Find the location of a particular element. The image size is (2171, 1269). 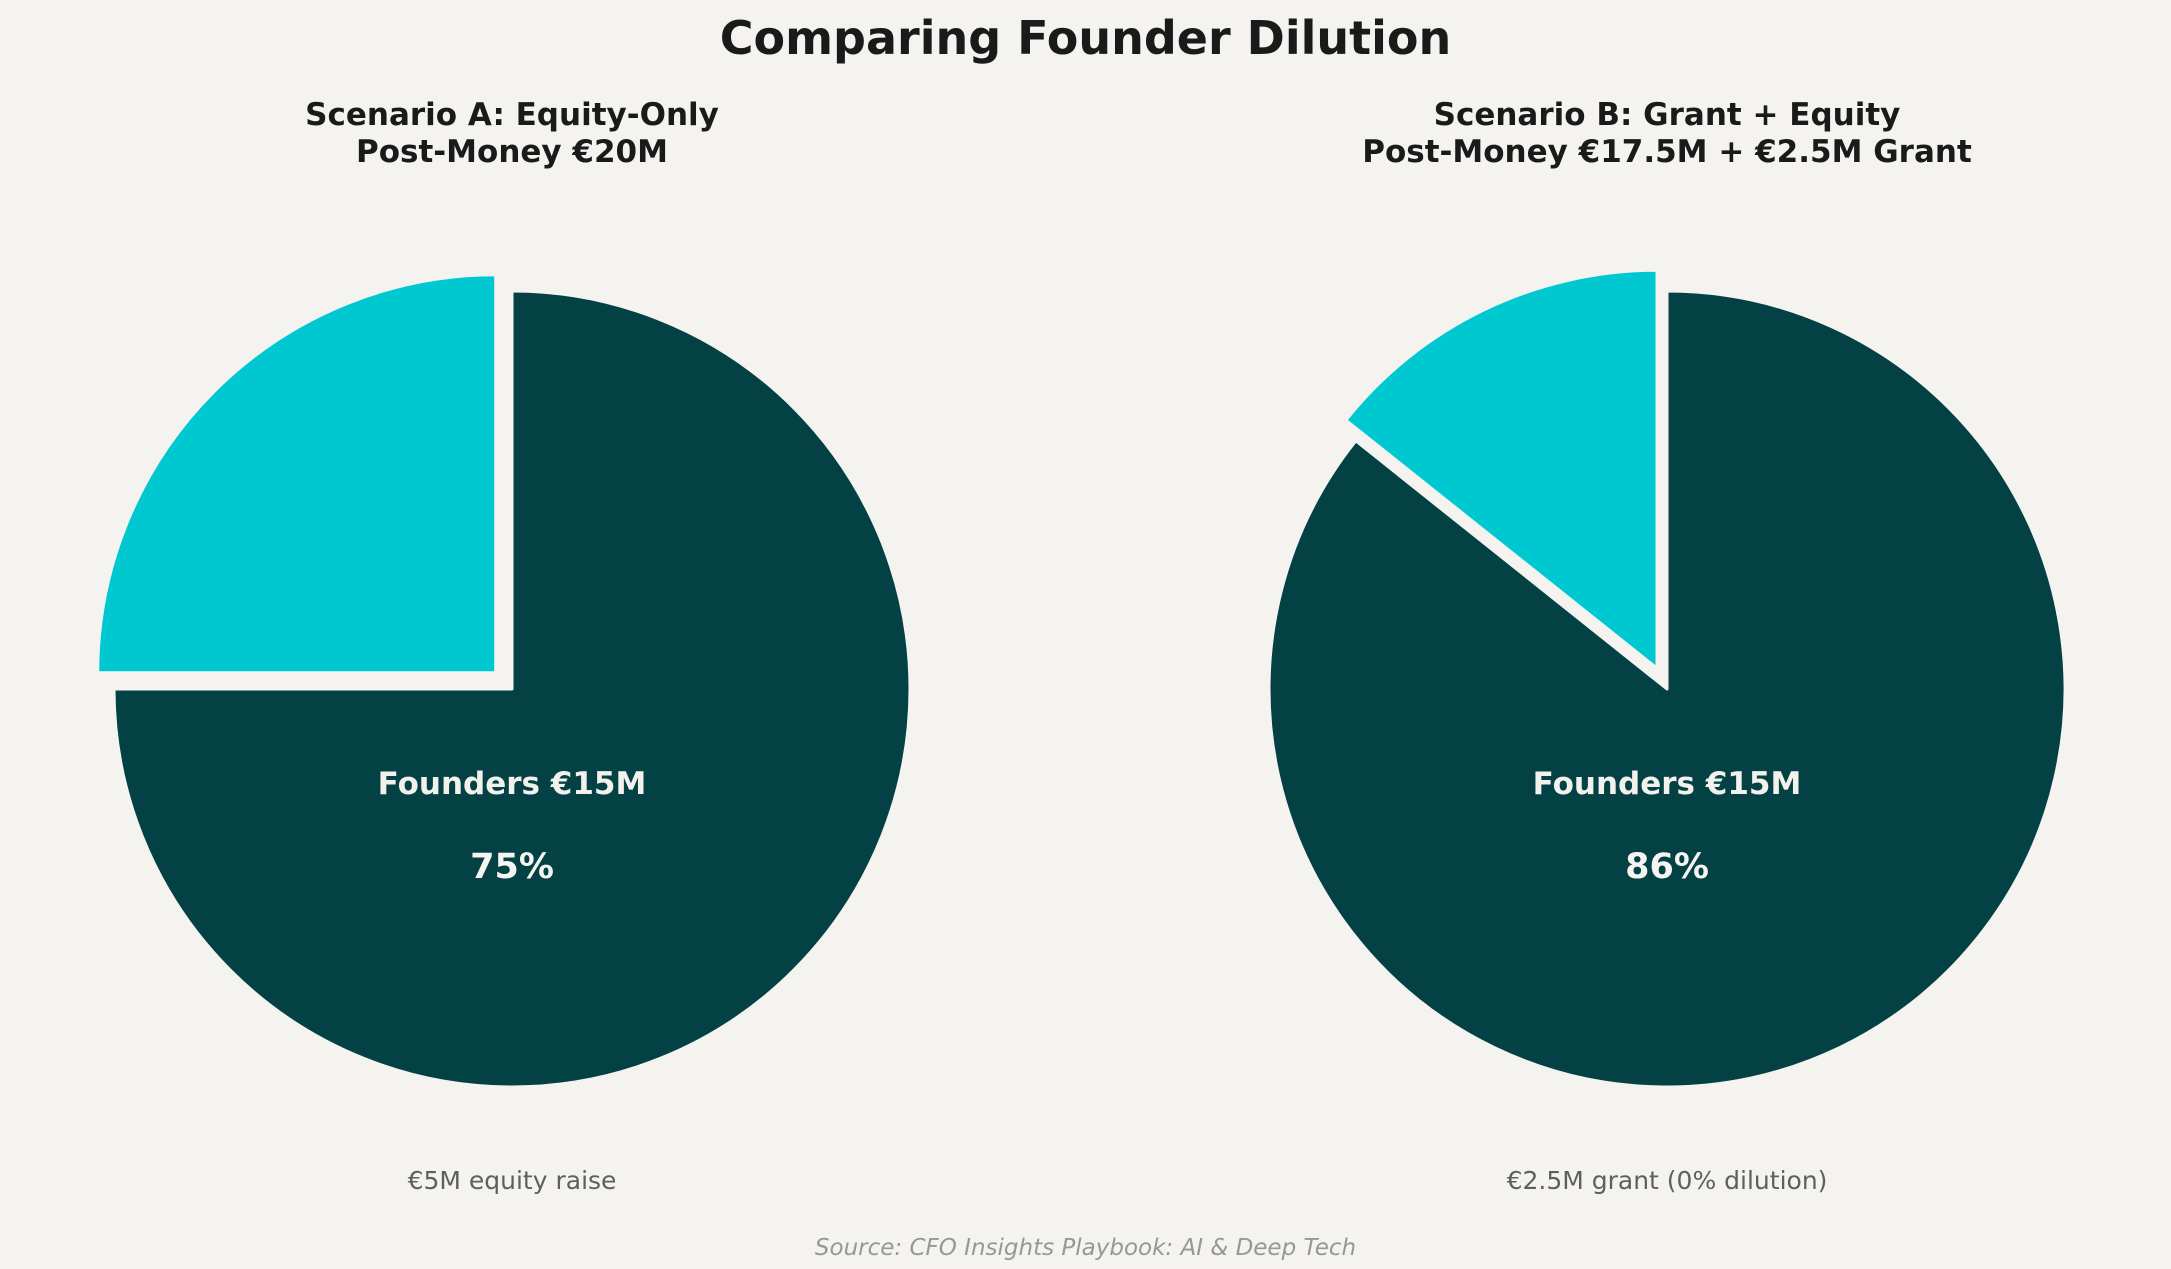

scenario-a-founders-percent: 75% is located at coordinates (512, 867).